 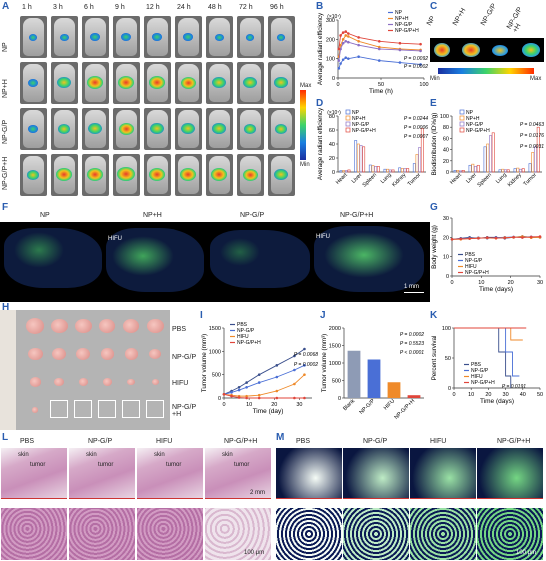 I want to click on panel-label-b: B, so click(x=320, y=6).